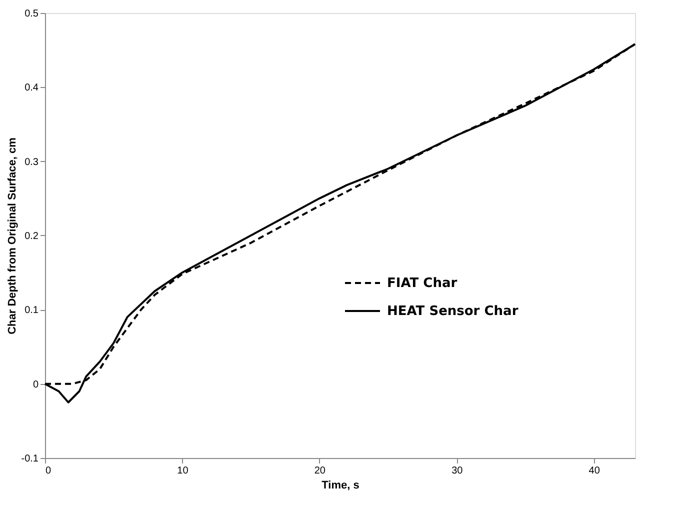 Image resolution: width=685 pixels, height=525 pixels. What do you see at coordinates (422, 283) in the screenshot?
I see `legend-label: FIAT Char` at bounding box center [422, 283].